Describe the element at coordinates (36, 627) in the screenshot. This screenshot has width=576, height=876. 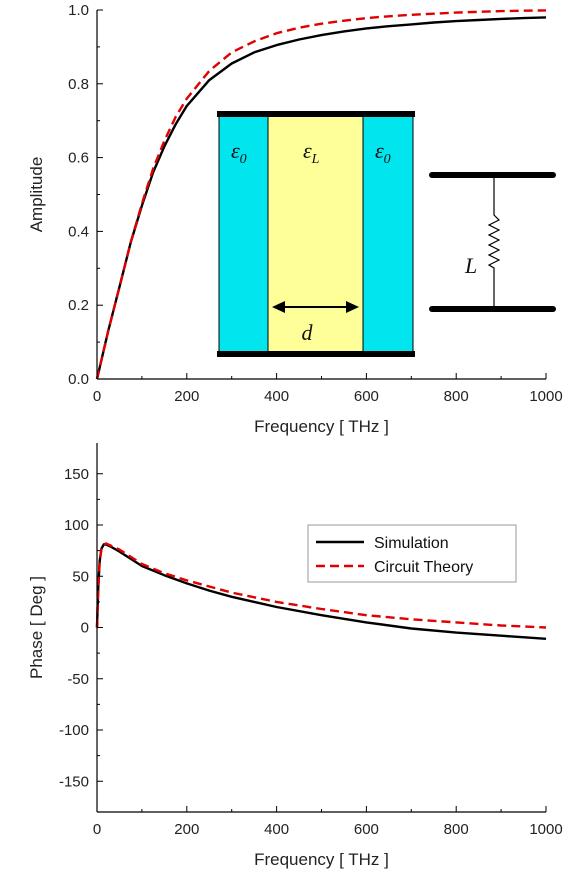
I see `y-axis-label: Phase [ Deg ]` at that location.